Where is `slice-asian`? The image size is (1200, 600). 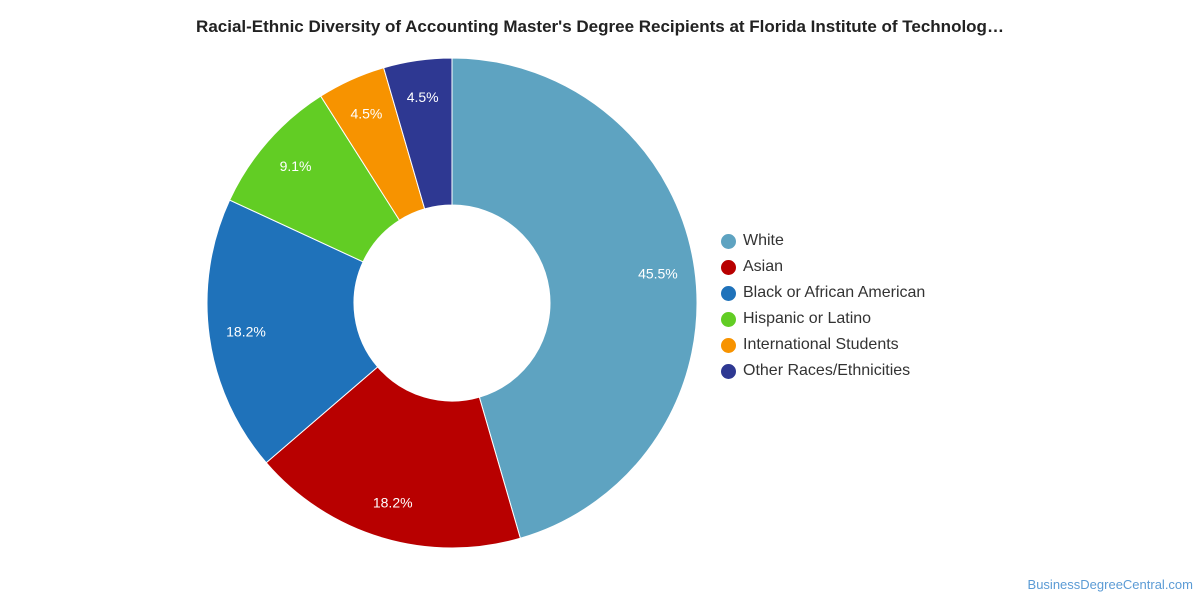
slice-asian is located at coordinates (393, 457).